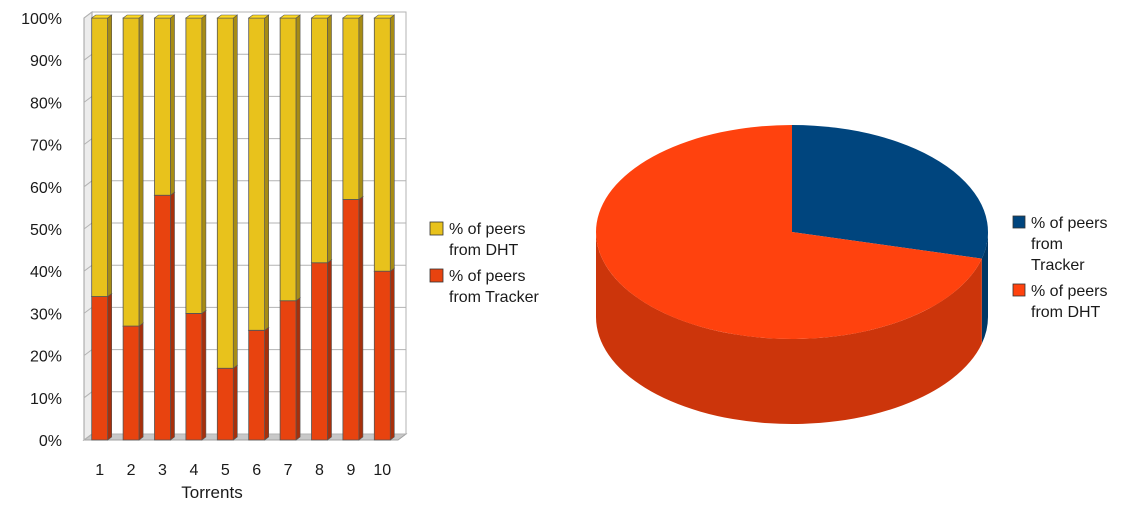 The image size is (1137, 524). Describe the element at coordinates (46, 357) in the screenshot. I see `bar-chart-y-tick-label: 20%` at that location.